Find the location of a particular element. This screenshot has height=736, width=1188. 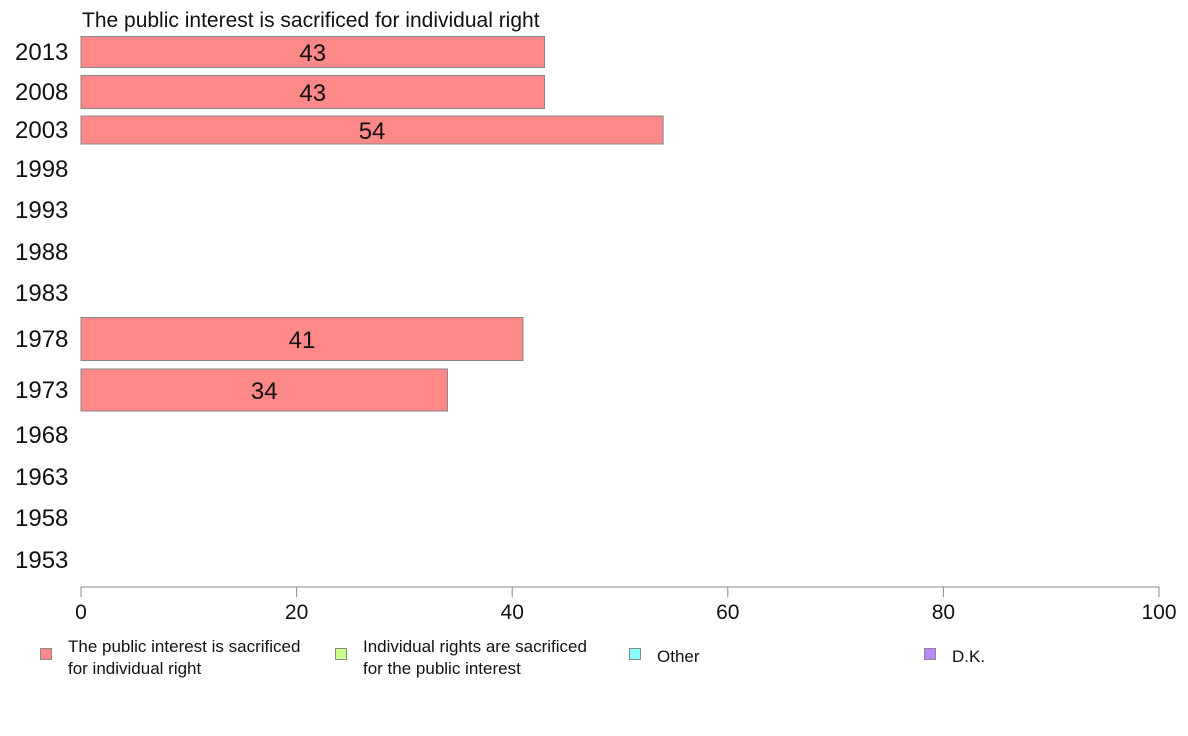

y-tick-label: 2003 is located at coordinates (41, 130).